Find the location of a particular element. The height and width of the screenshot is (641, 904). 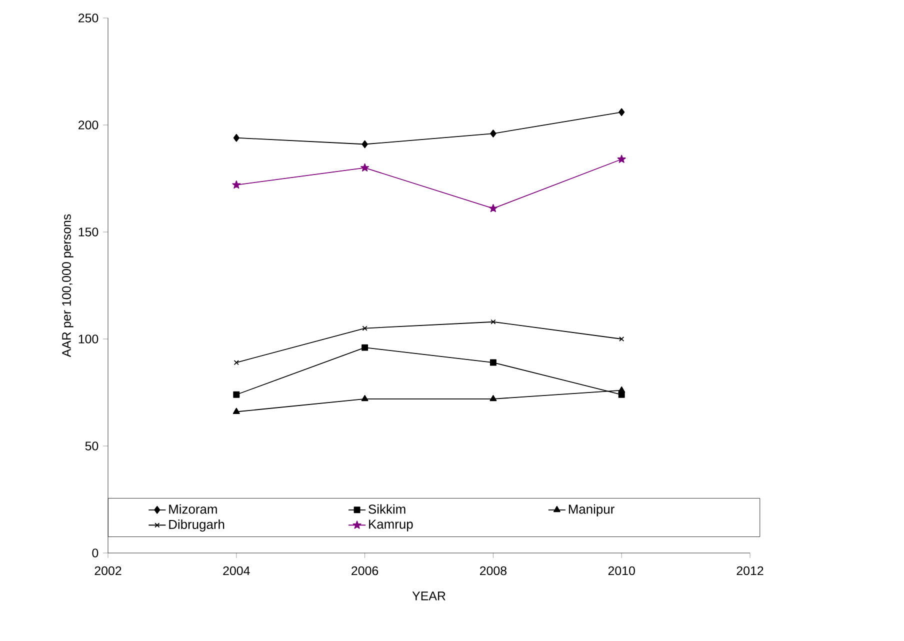

x-tick-label: 2006 is located at coordinates (365, 571).